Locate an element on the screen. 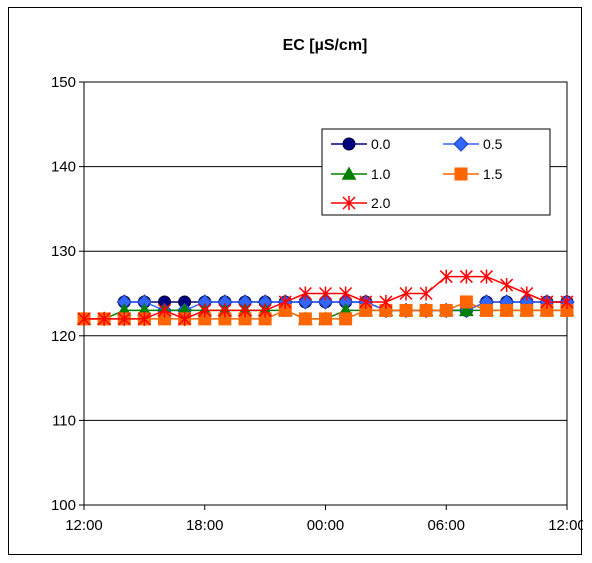  legend-label-1.5: 1.5 is located at coordinates (493, 174).